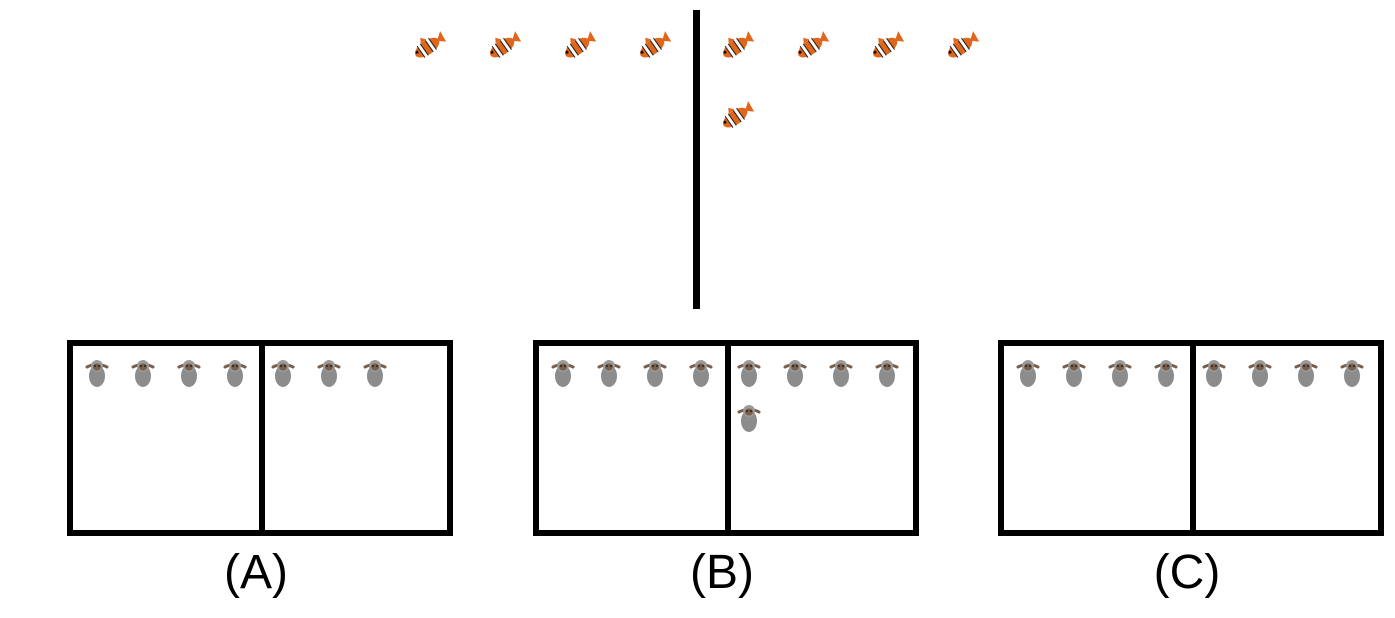 This screenshot has width=1395, height=618. What do you see at coordinates (1187, 572) in the screenshot?
I see `option-c-label: (C)` at bounding box center [1187, 572].